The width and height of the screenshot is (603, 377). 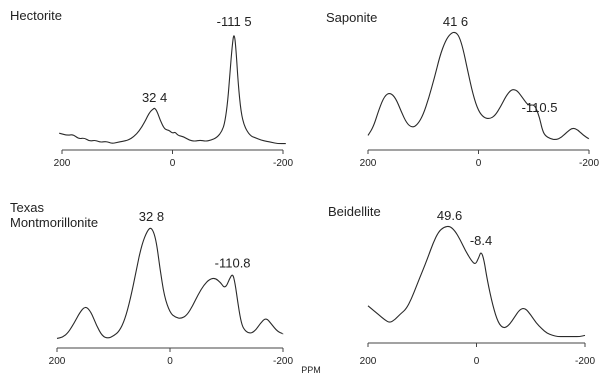 What do you see at coordinates (351, 17) in the screenshot?
I see `panel-title: Saponite` at bounding box center [351, 17].